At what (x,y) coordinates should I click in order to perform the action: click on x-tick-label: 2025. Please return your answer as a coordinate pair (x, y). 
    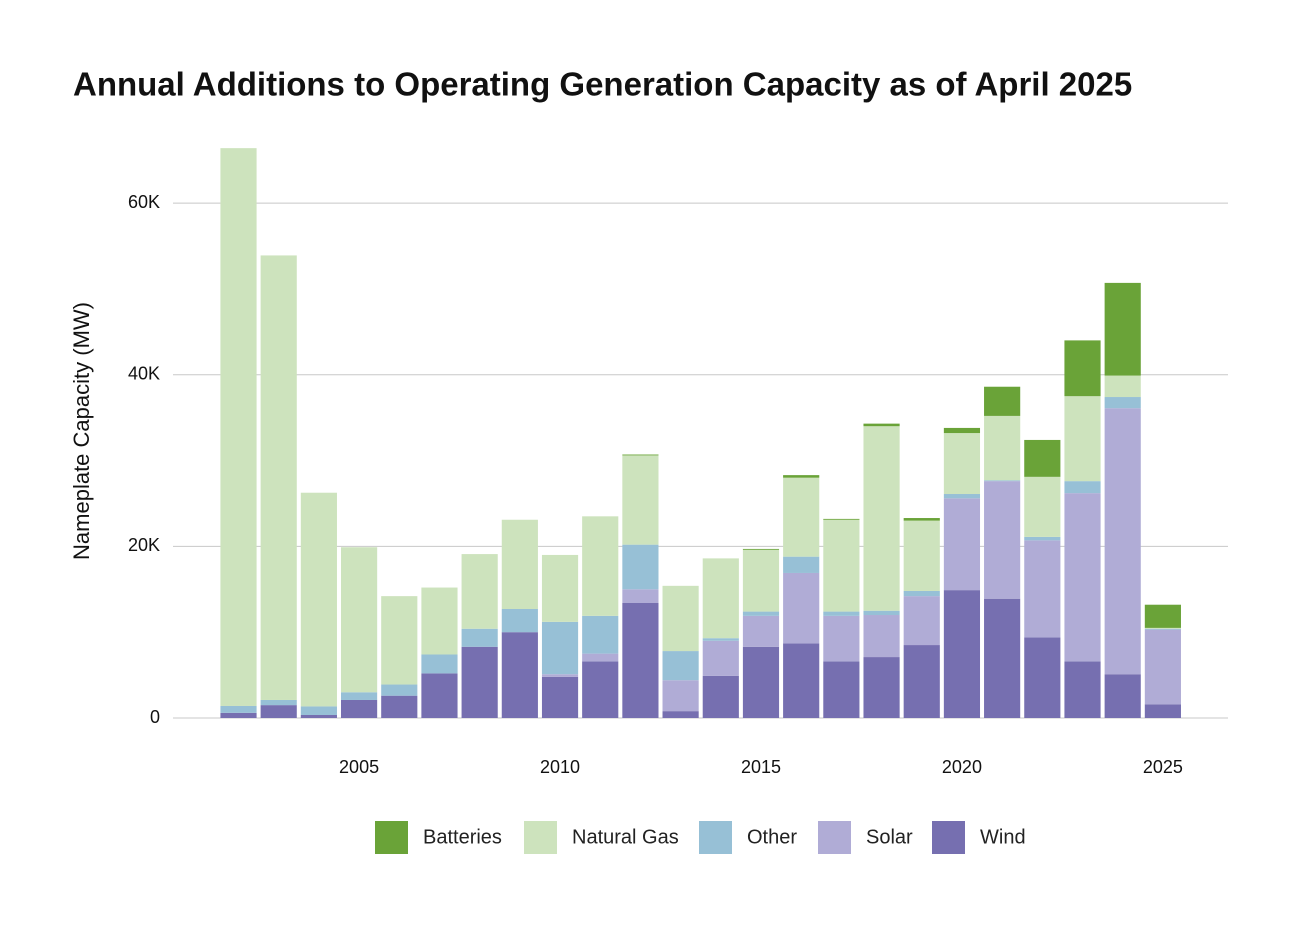
    Looking at the image, I should click on (1163, 767).